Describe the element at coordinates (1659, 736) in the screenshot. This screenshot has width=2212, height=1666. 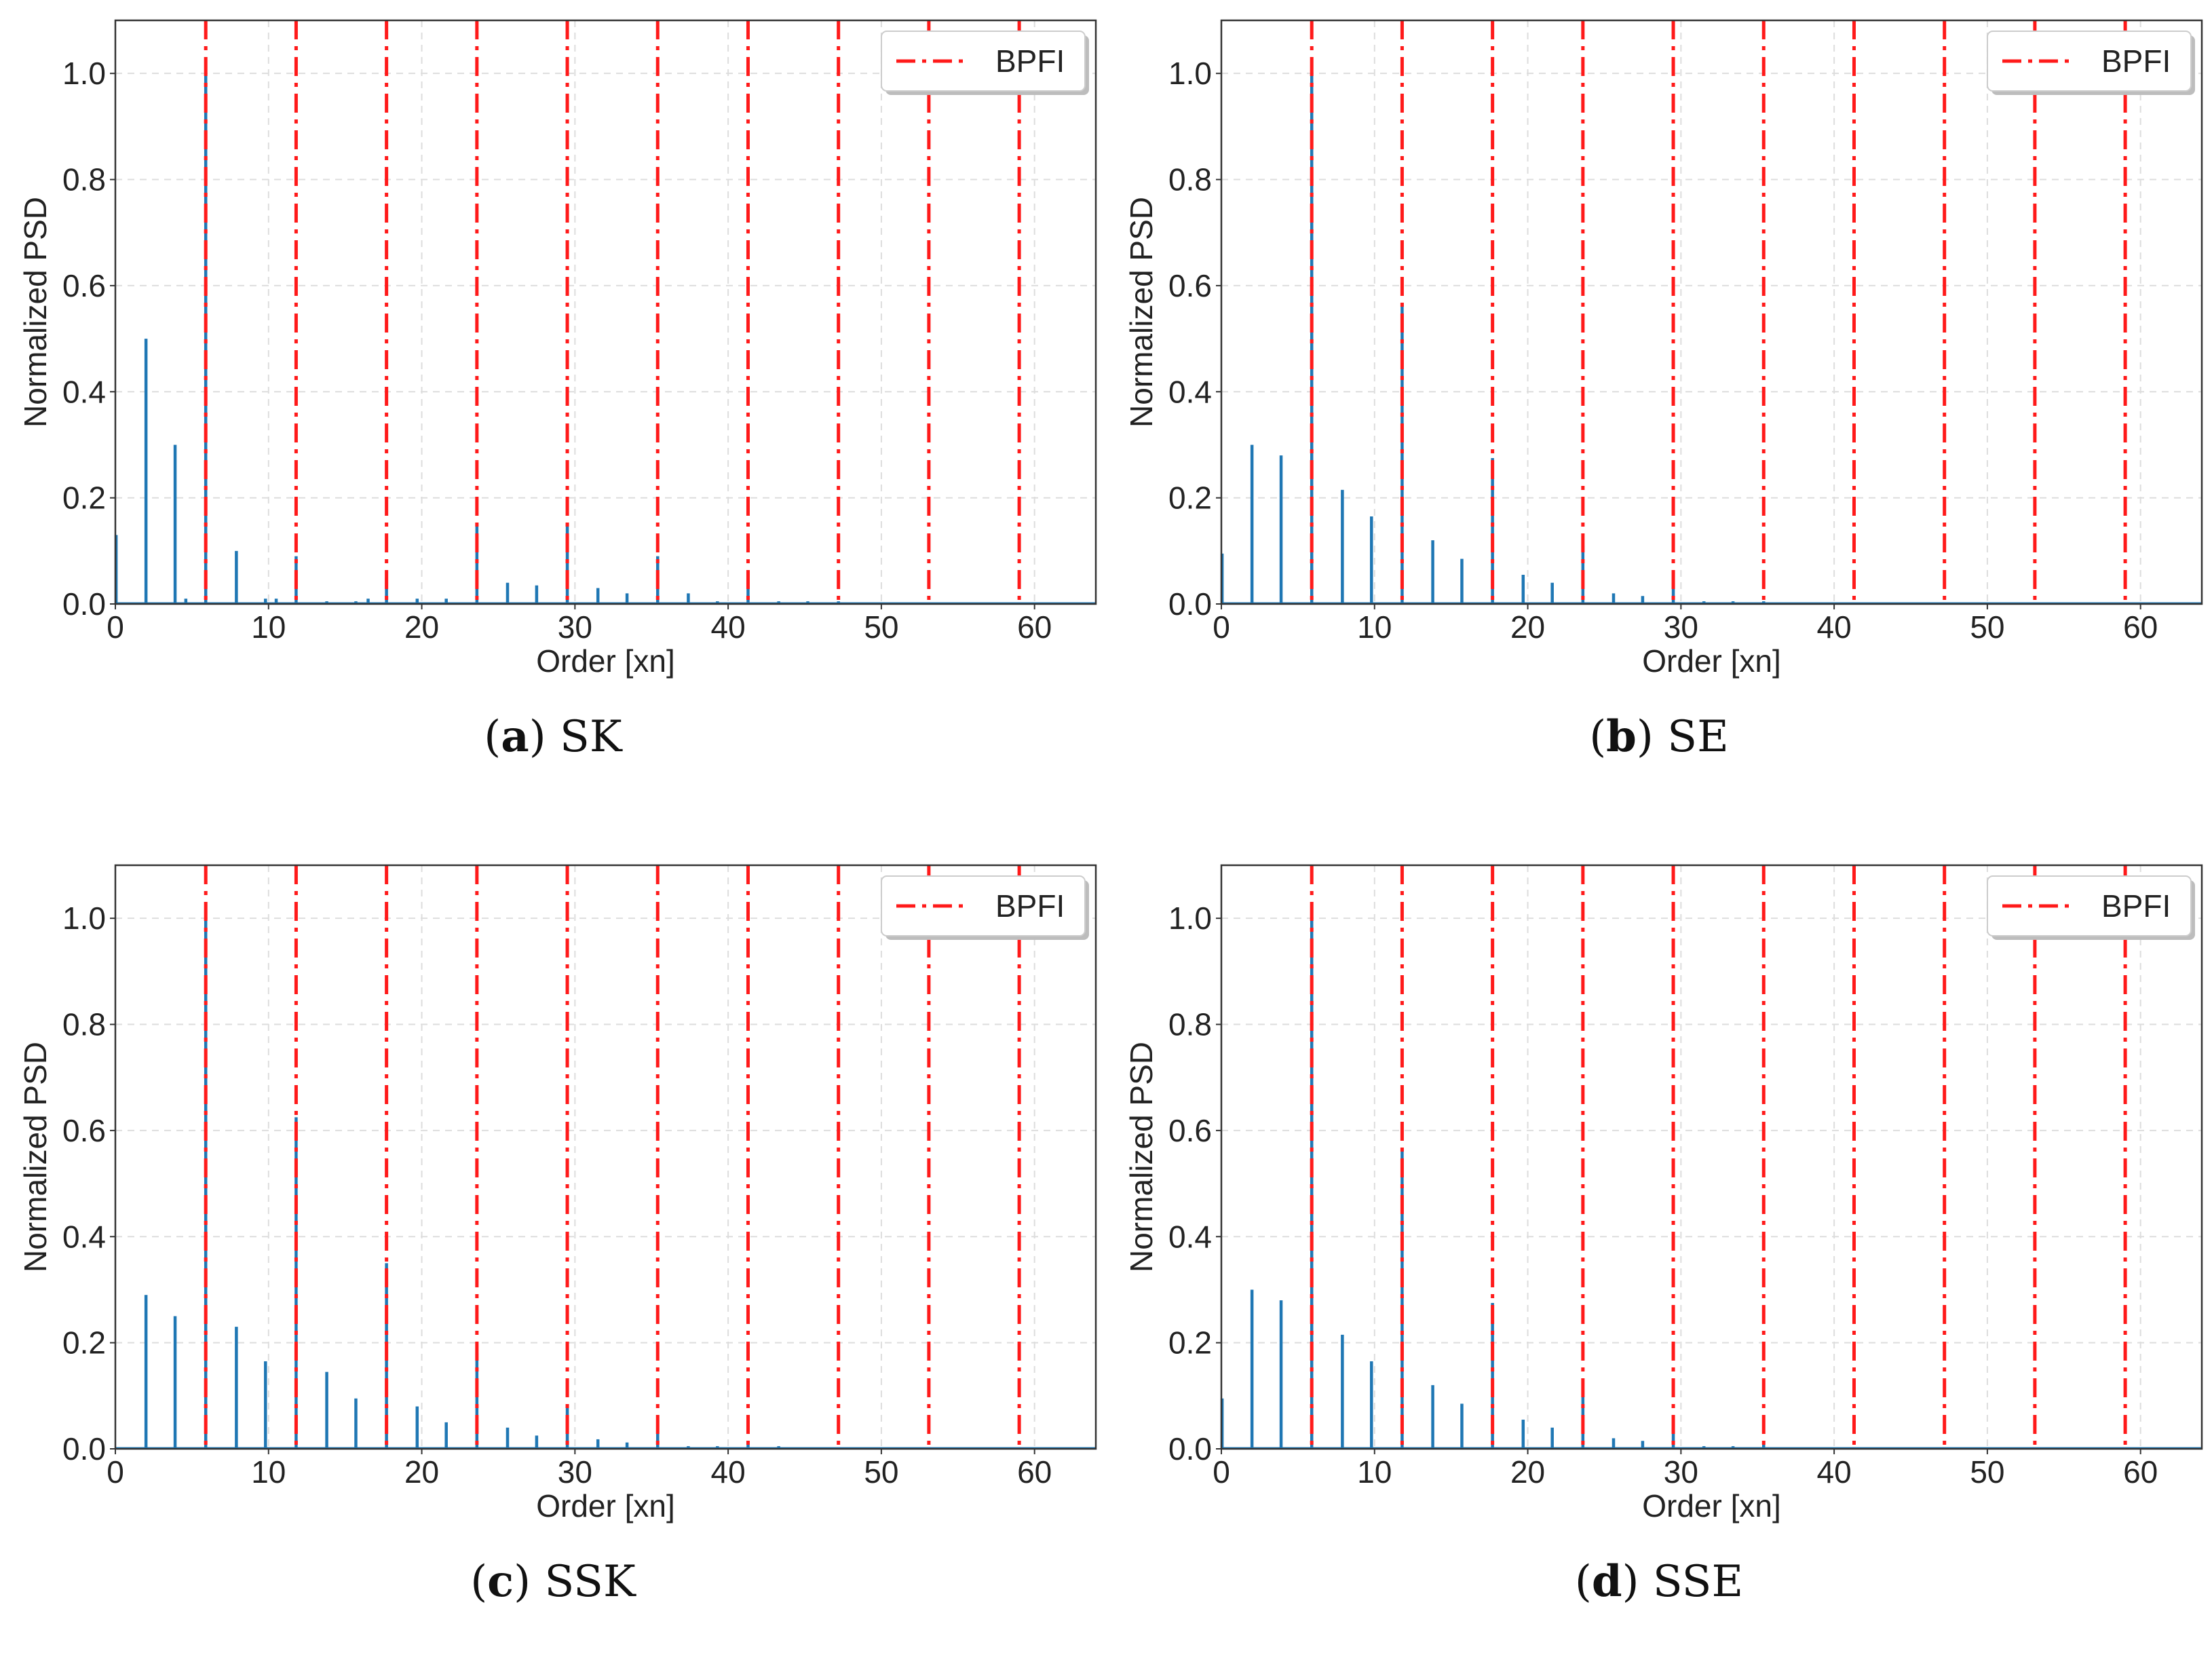
I see `caption-b: (b) SE` at that location.